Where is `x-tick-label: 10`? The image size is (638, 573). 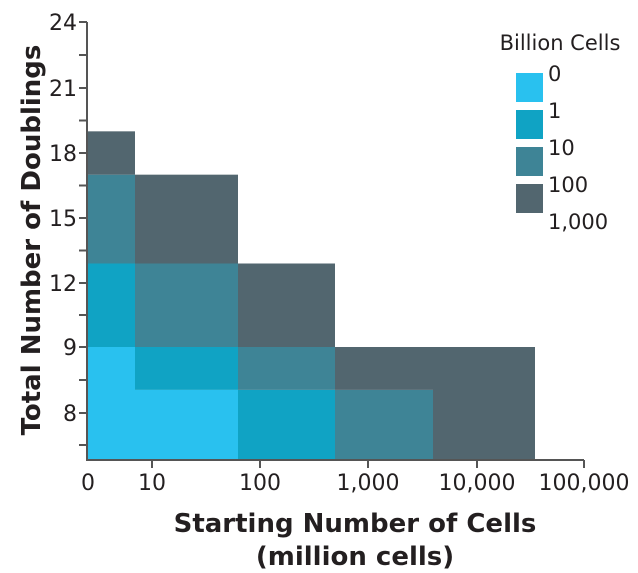
x-tick-label: 10 is located at coordinates (152, 483).